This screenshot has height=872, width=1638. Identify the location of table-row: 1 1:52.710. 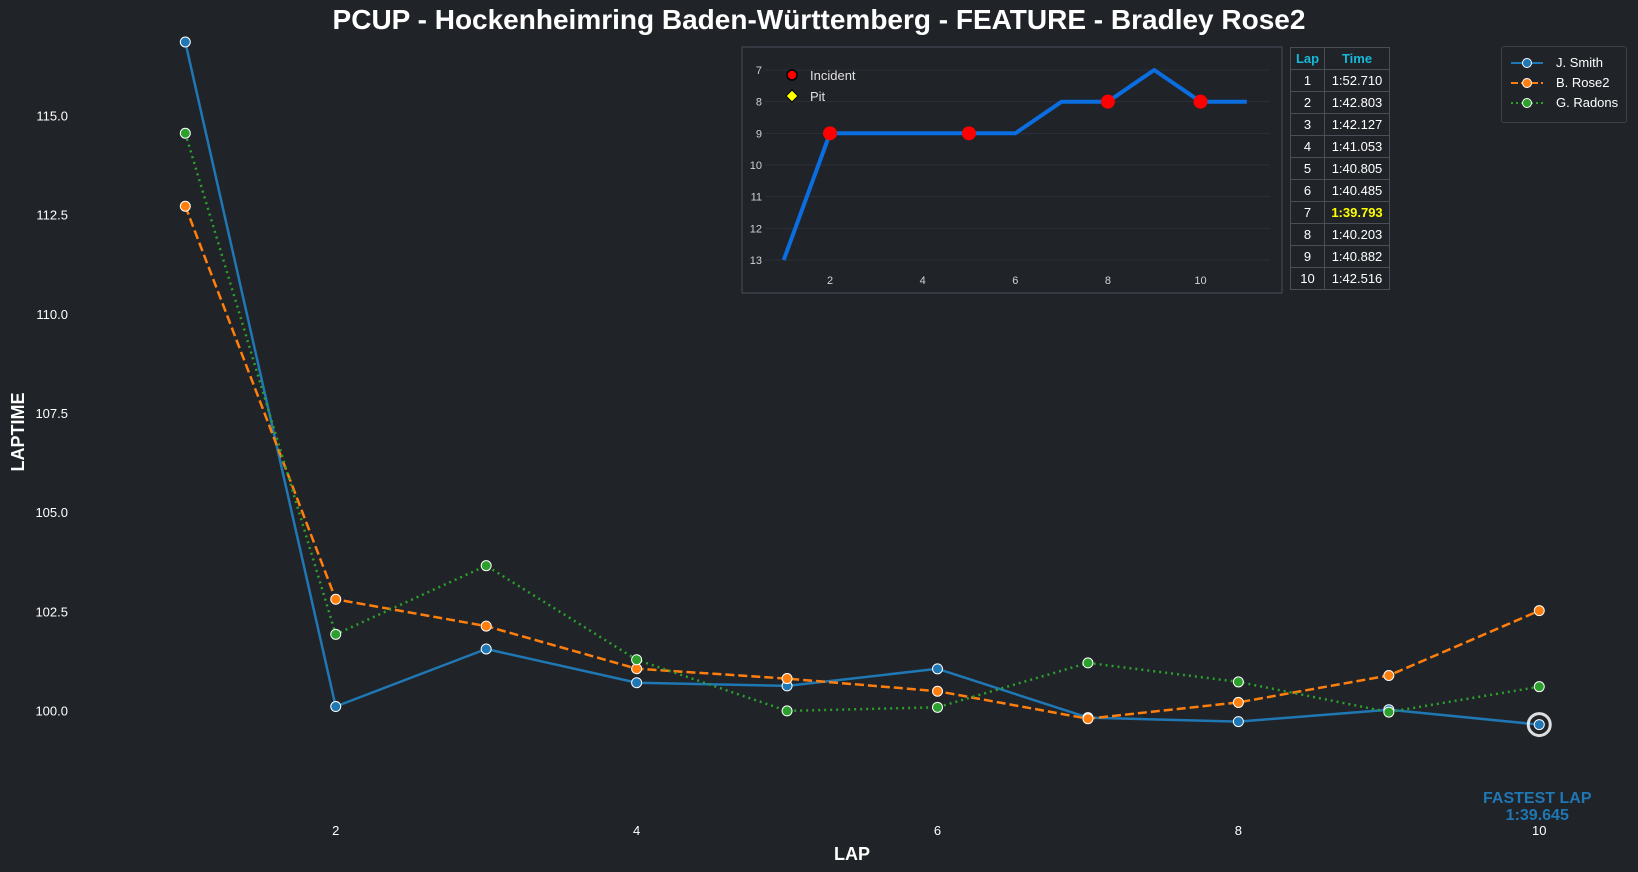
(1340, 80).